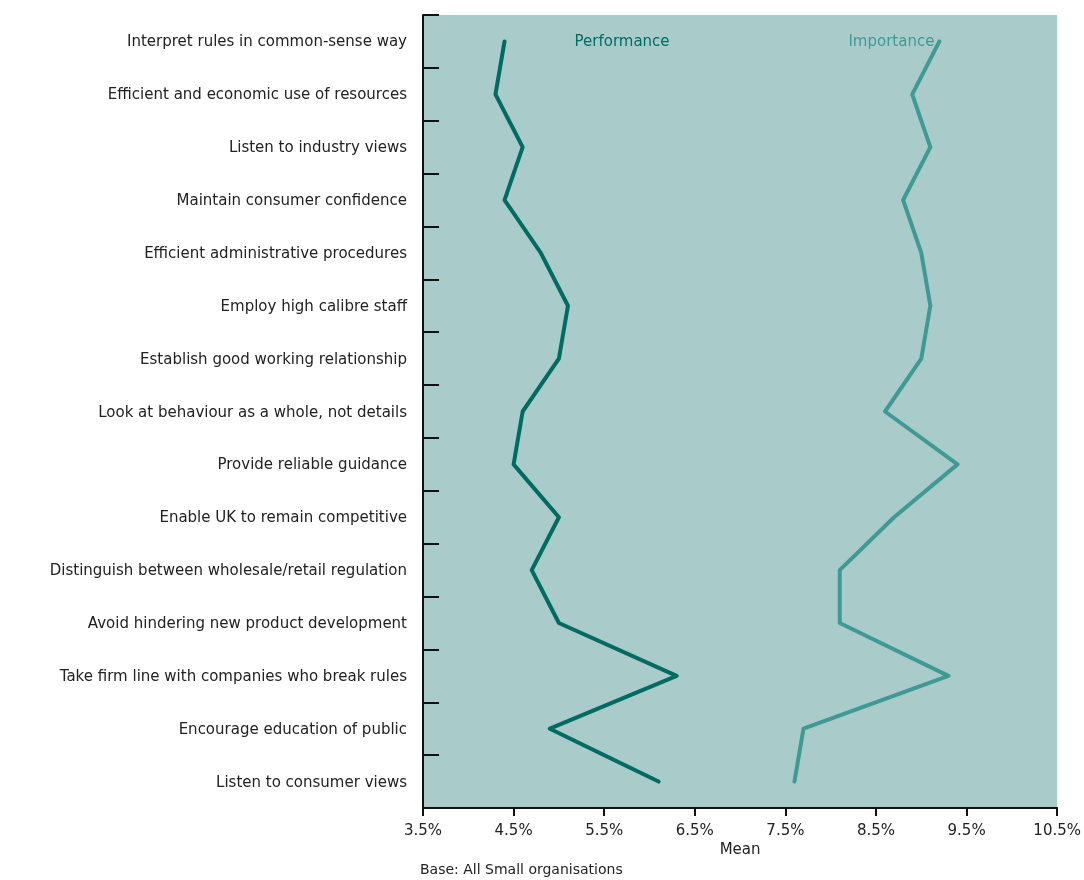 The width and height of the screenshot is (1084, 880). Describe the element at coordinates (292, 728) in the screenshot. I see `y-tick-label: Encourage education of public` at that location.